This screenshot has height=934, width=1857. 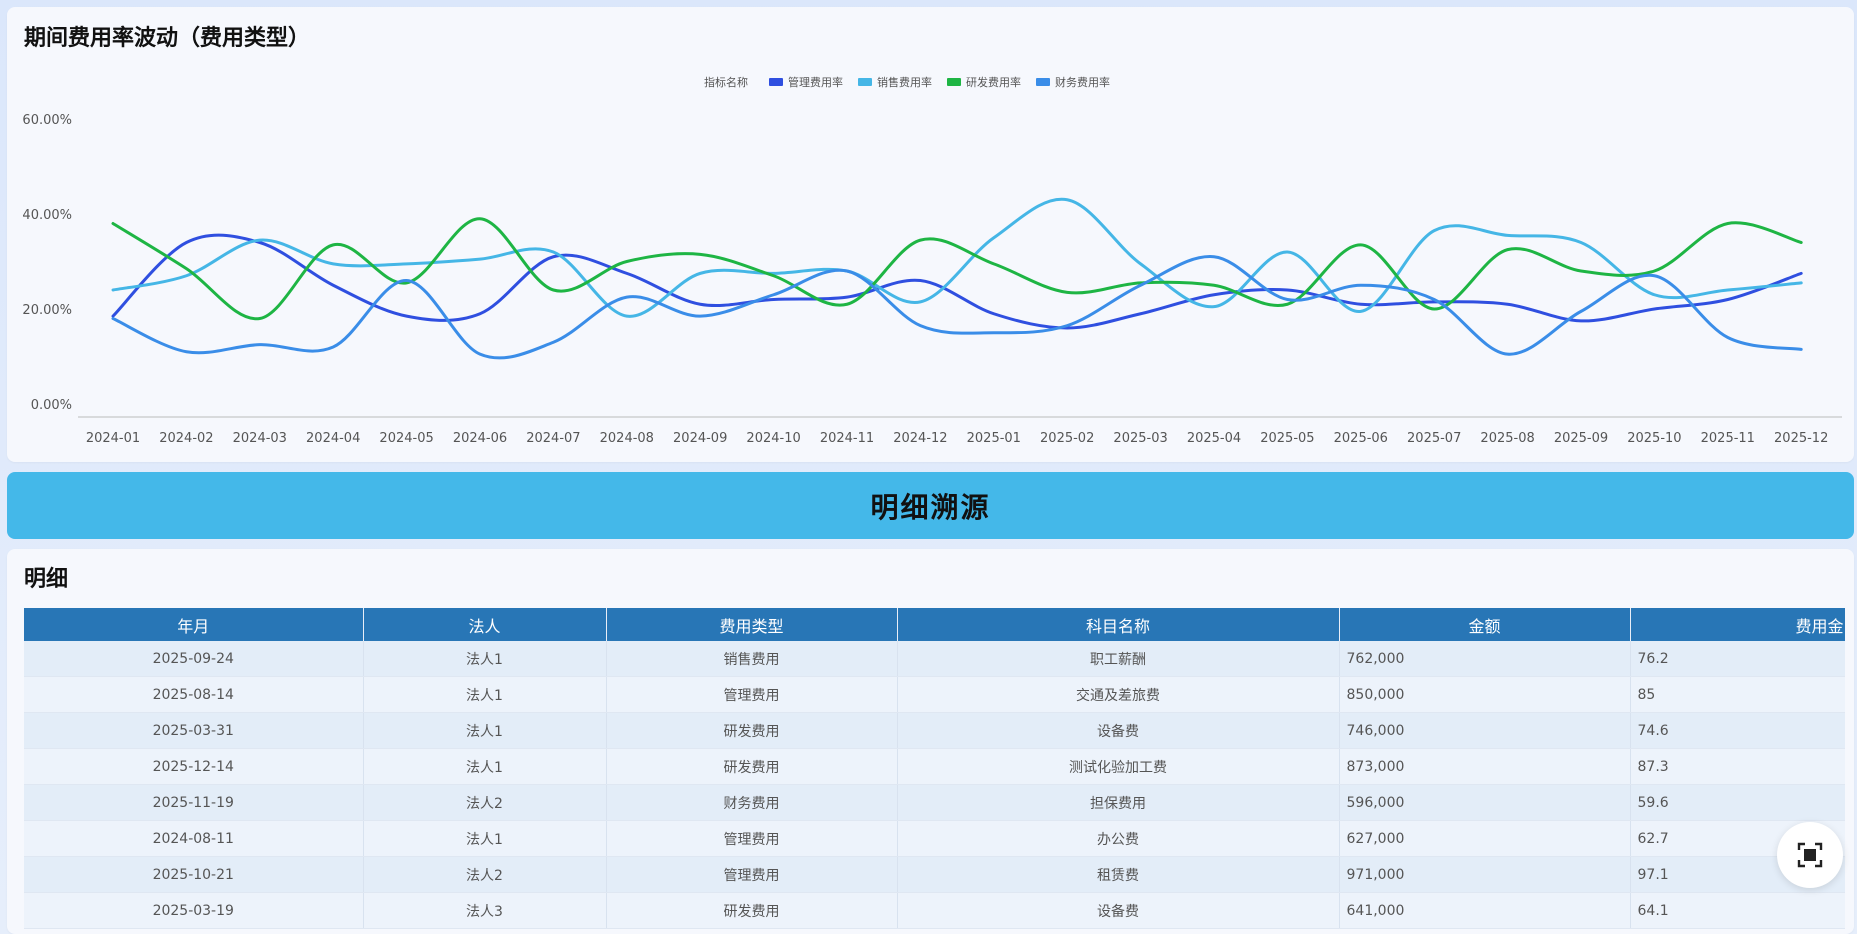 I want to click on x-tick-label: 2024-04, so click(x=333, y=438).